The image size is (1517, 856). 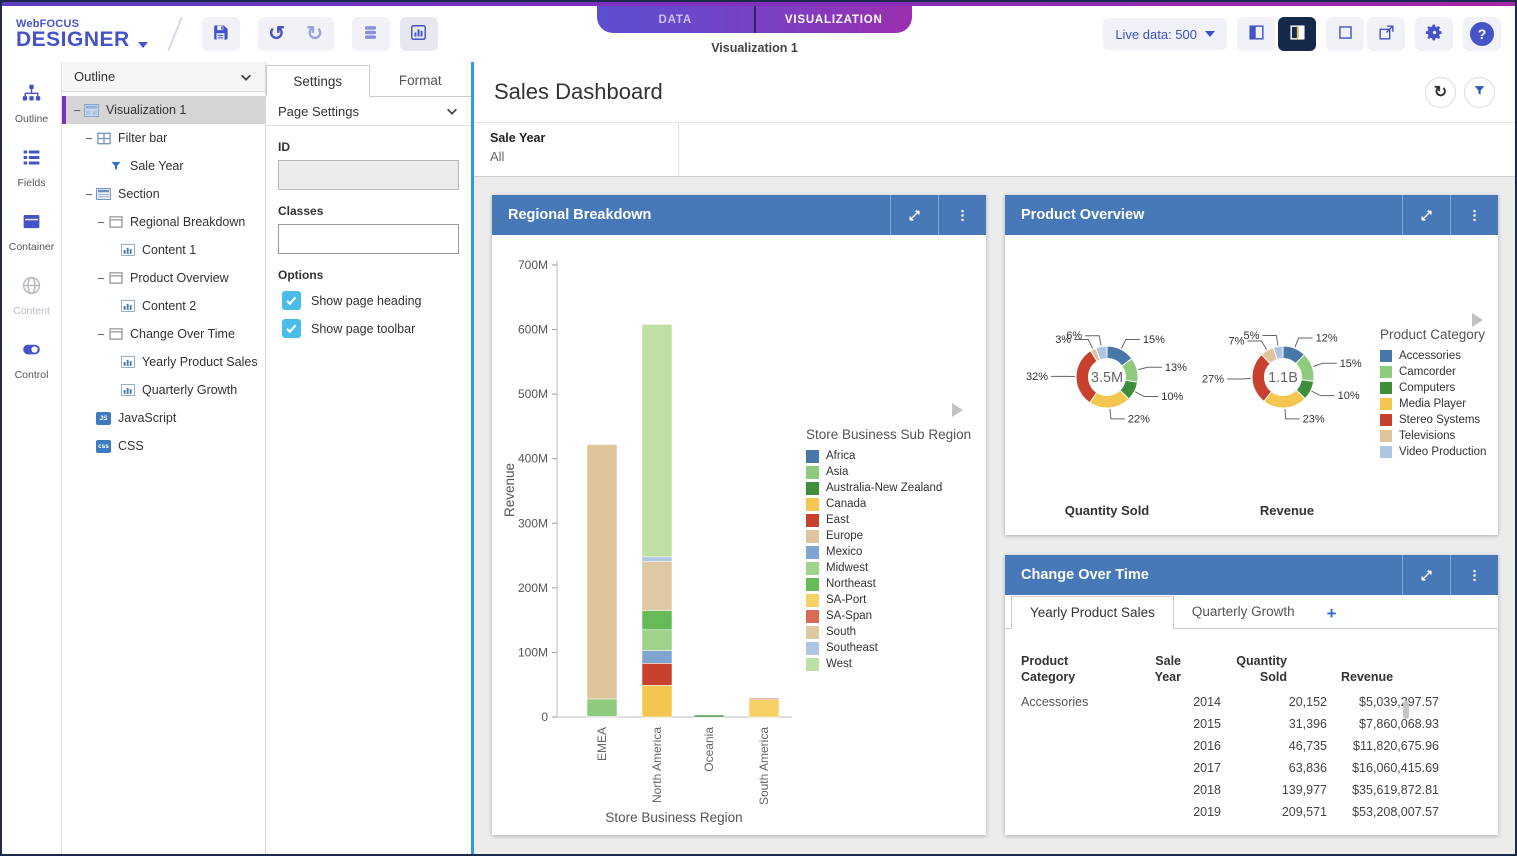 What do you see at coordinates (163, 390) in the screenshot?
I see `outline-tree-item: Quarterly Growth` at bounding box center [163, 390].